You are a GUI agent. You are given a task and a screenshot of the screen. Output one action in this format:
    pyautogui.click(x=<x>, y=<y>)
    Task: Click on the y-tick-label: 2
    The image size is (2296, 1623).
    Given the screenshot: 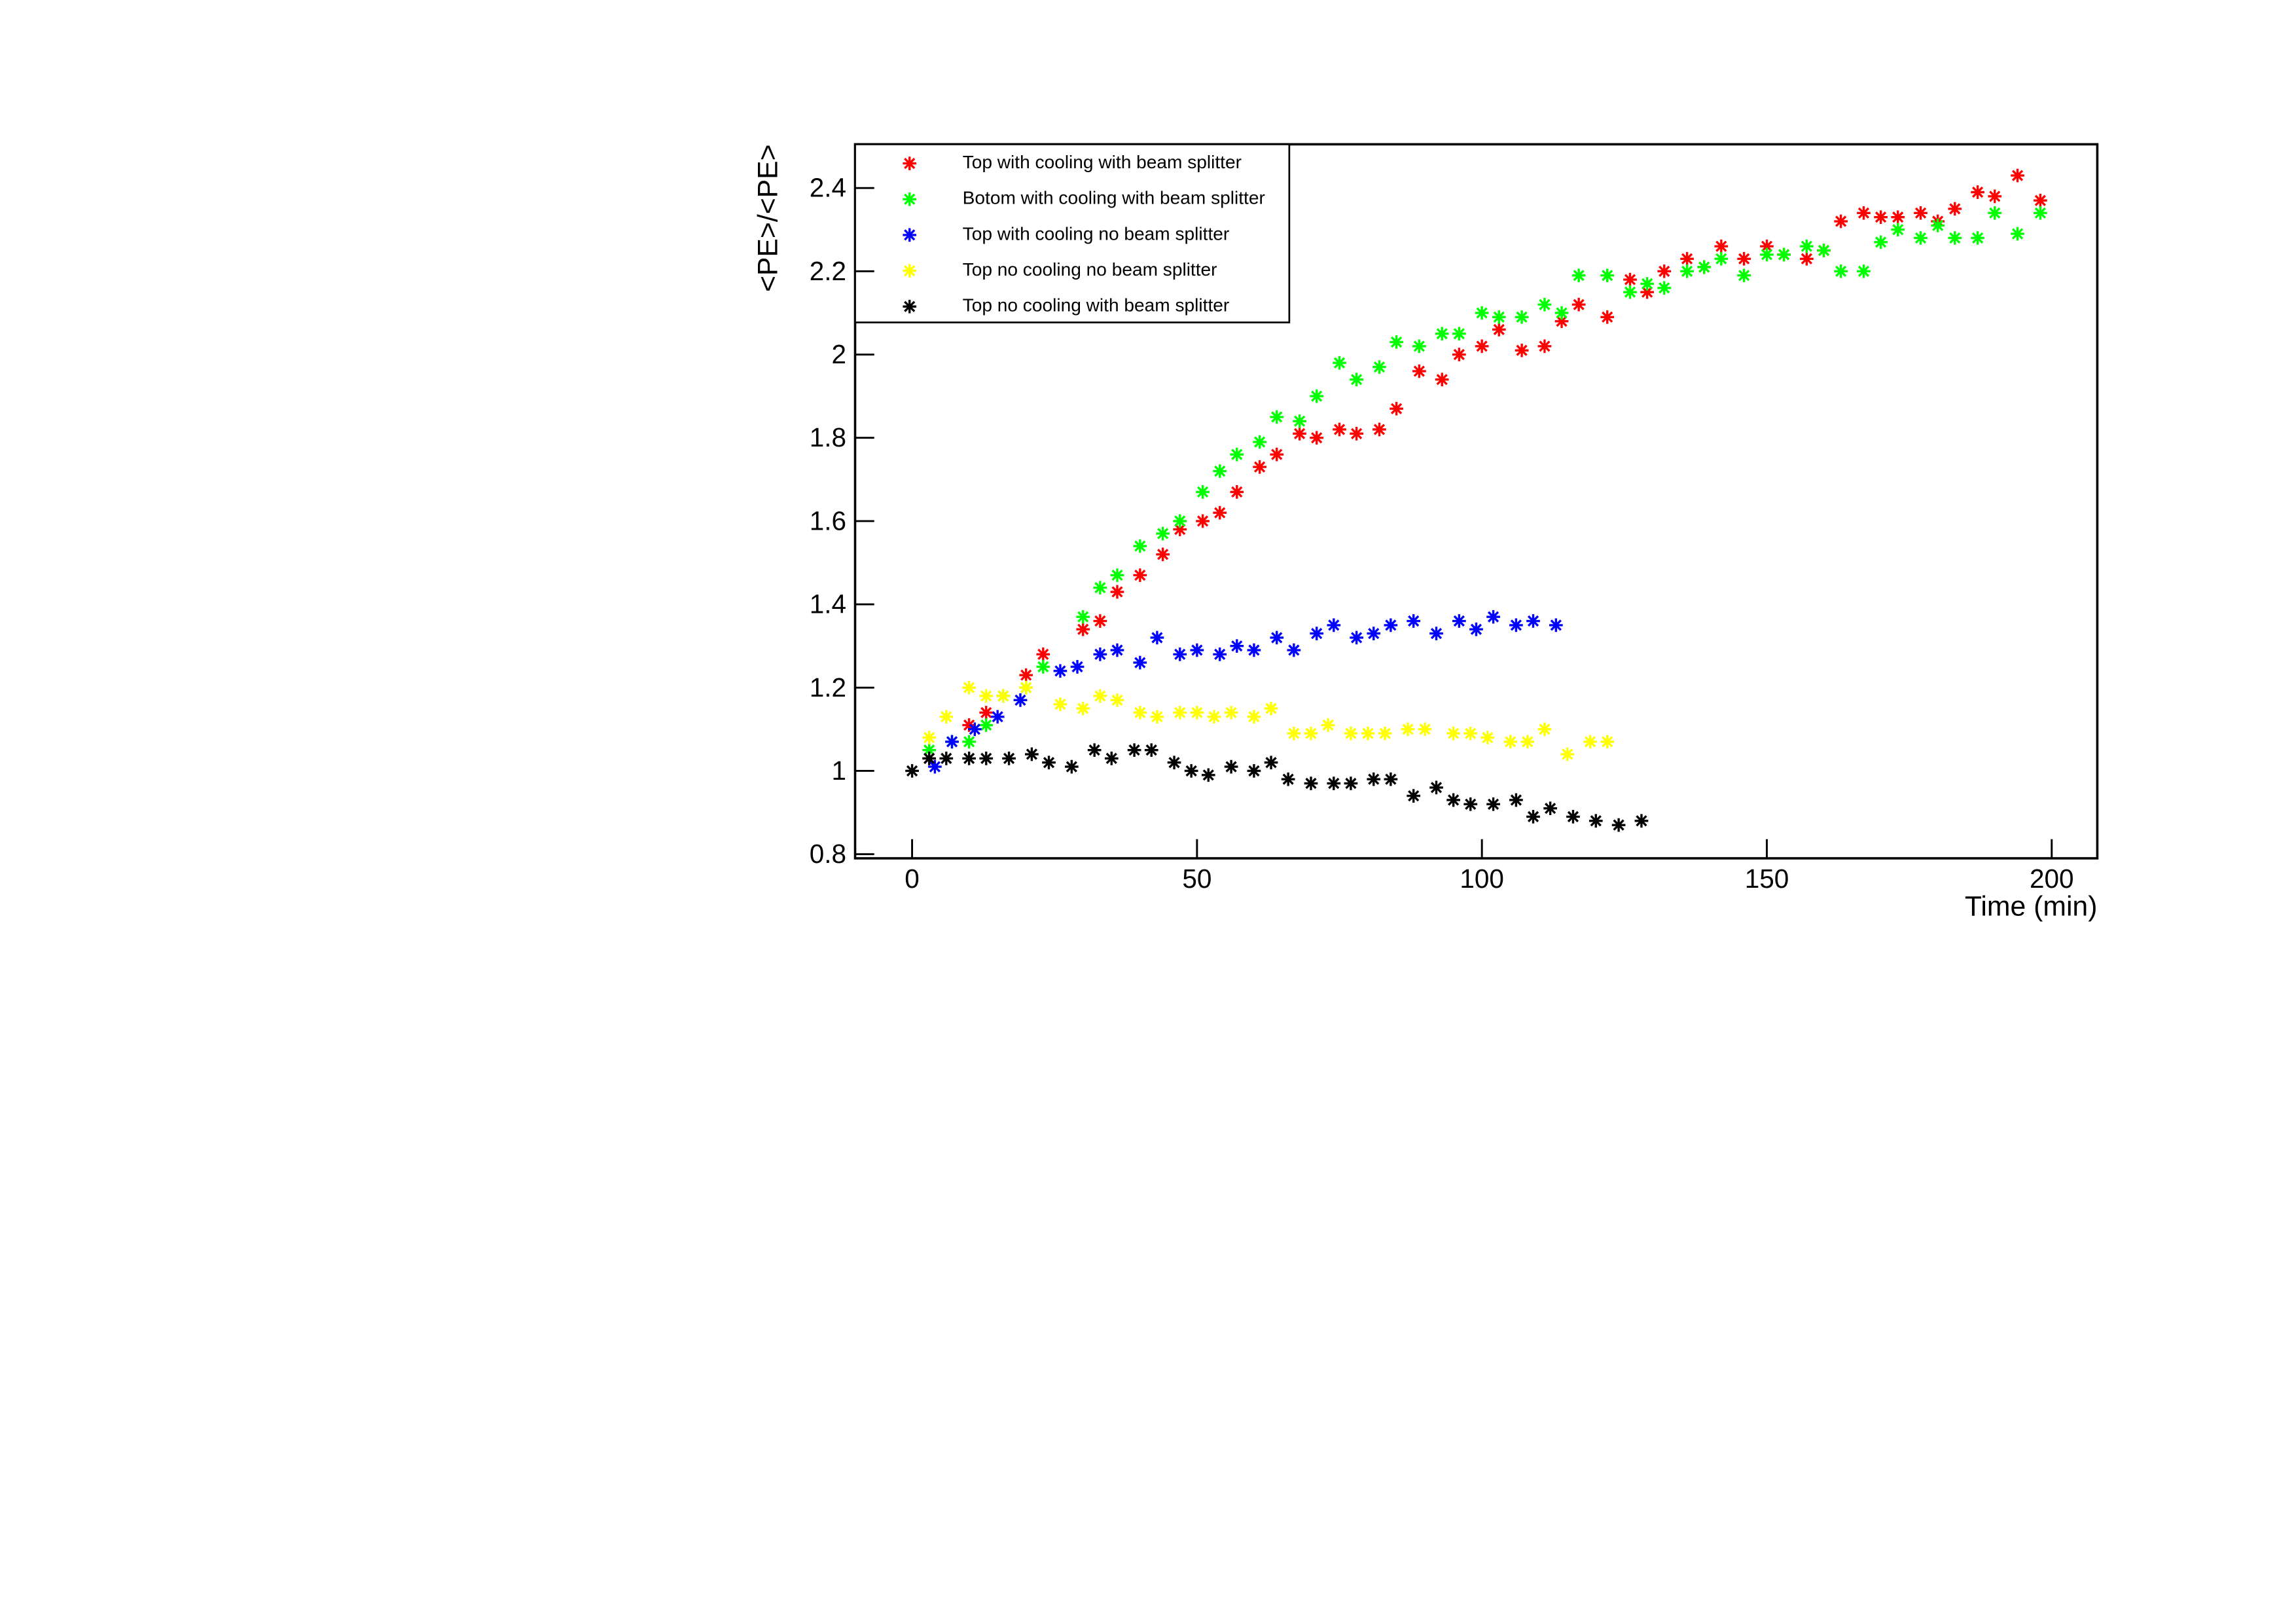 What is the action you would take?
    pyautogui.click(x=838, y=354)
    